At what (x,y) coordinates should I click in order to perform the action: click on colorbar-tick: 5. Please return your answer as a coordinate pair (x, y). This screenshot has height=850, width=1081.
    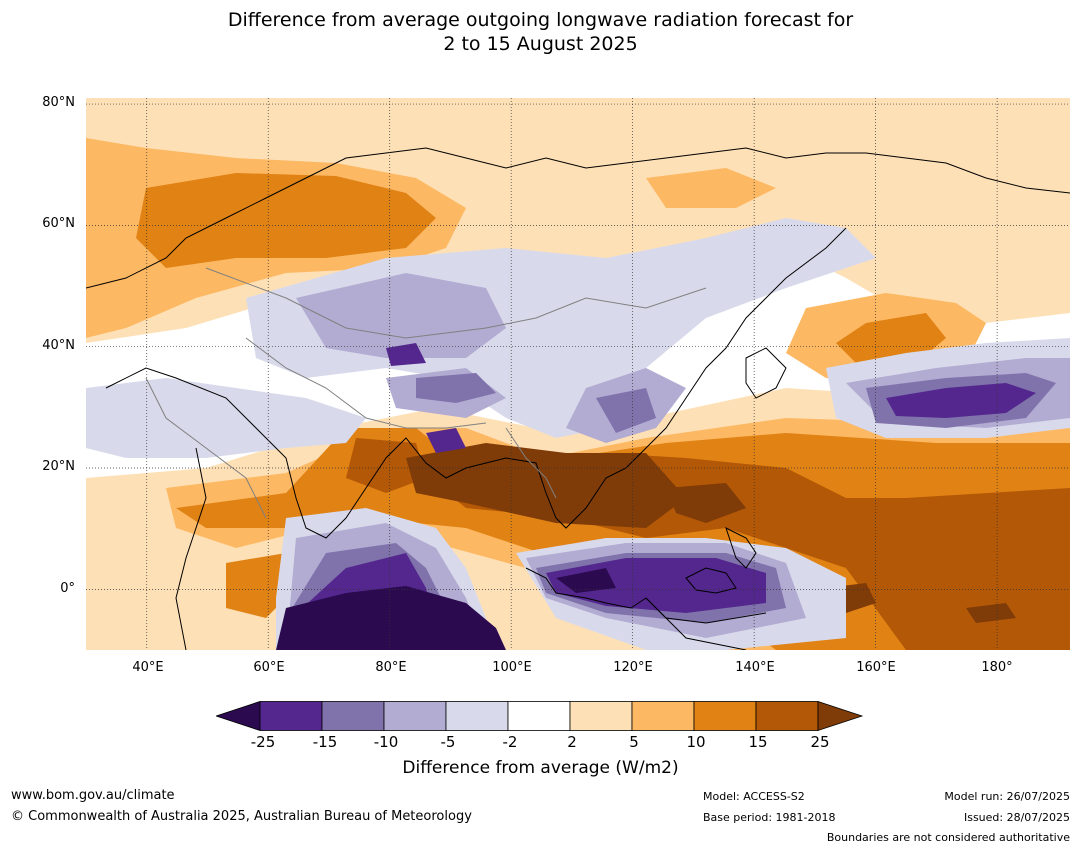
    Looking at the image, I should click on (634, 742).